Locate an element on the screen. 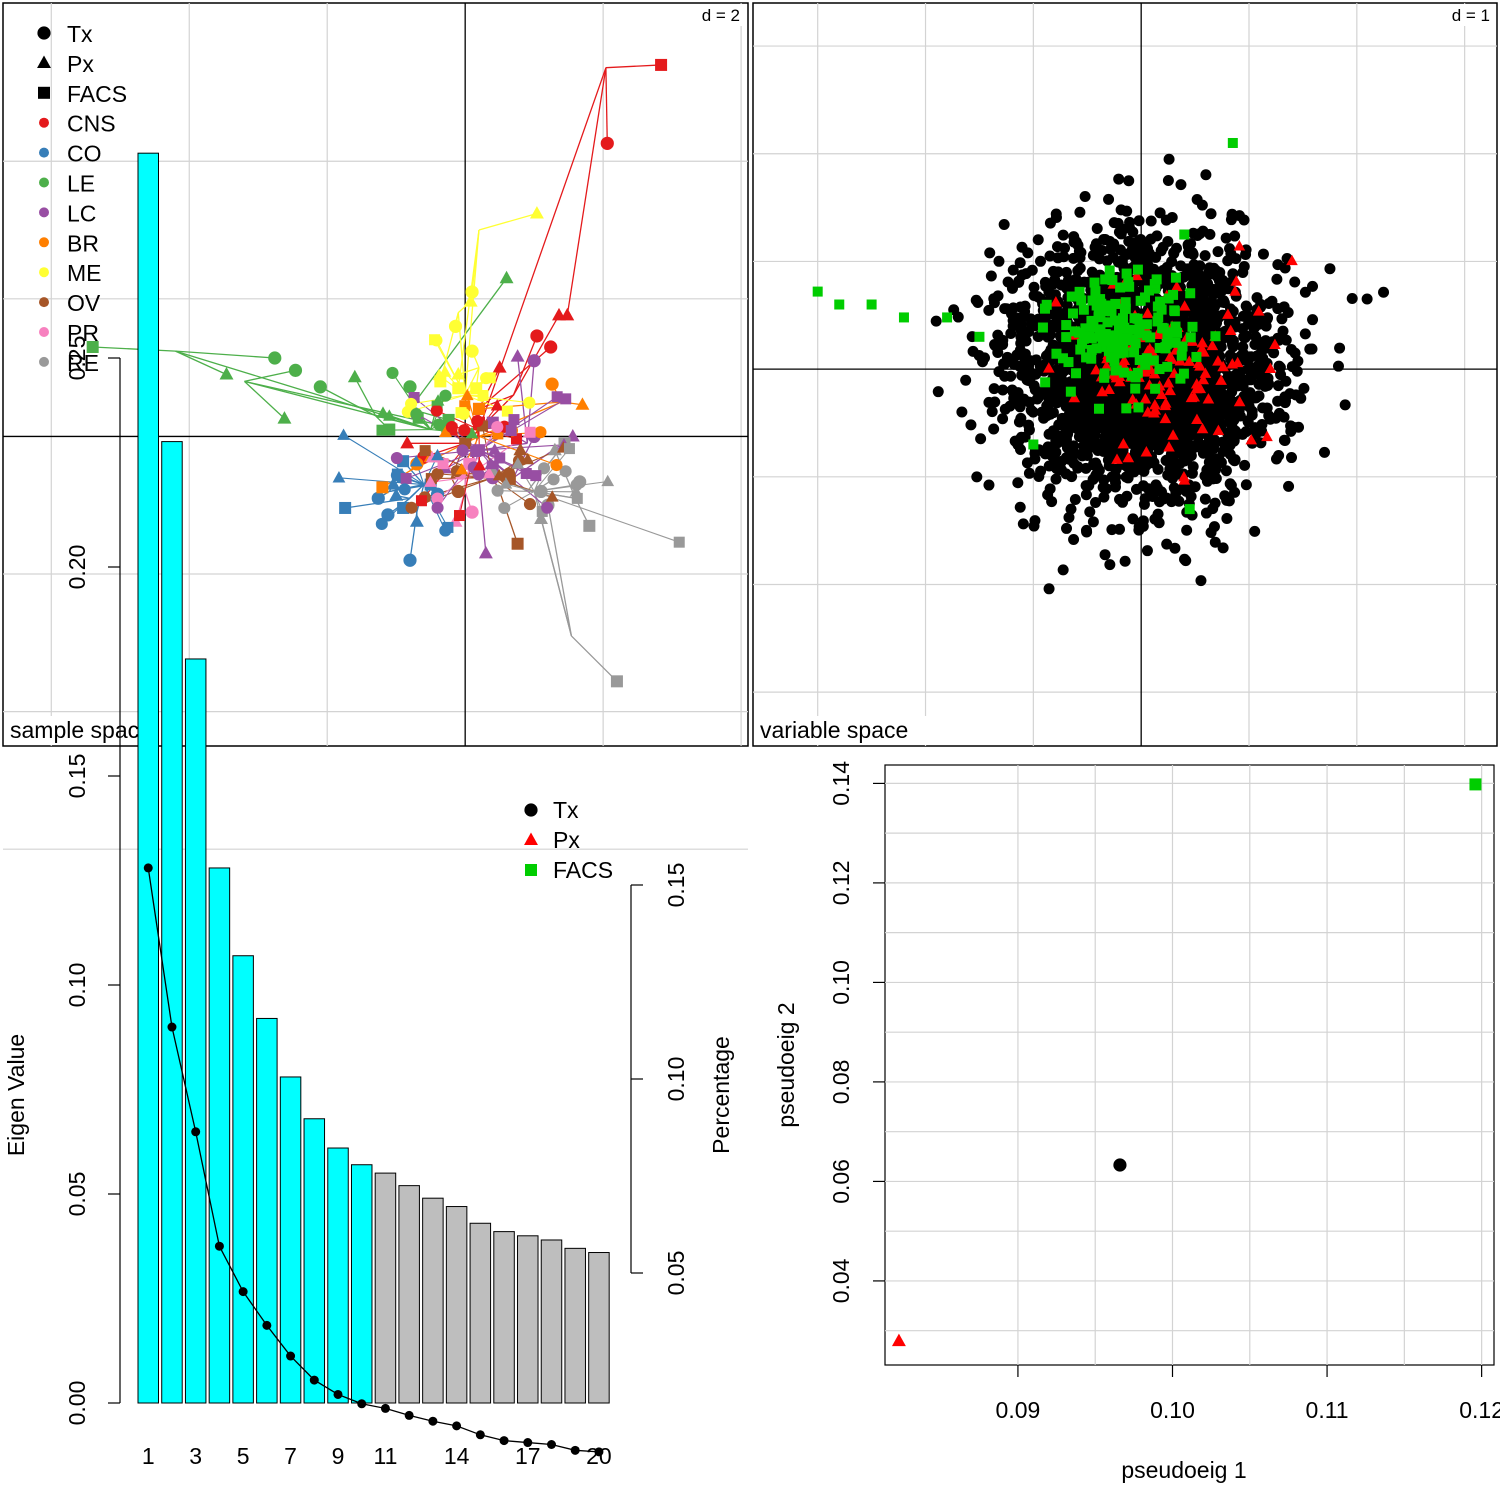 The height and width of the screenshot is (1500, 1500). y-tick-label: 0.04 is located at coordinates (841, 1280).